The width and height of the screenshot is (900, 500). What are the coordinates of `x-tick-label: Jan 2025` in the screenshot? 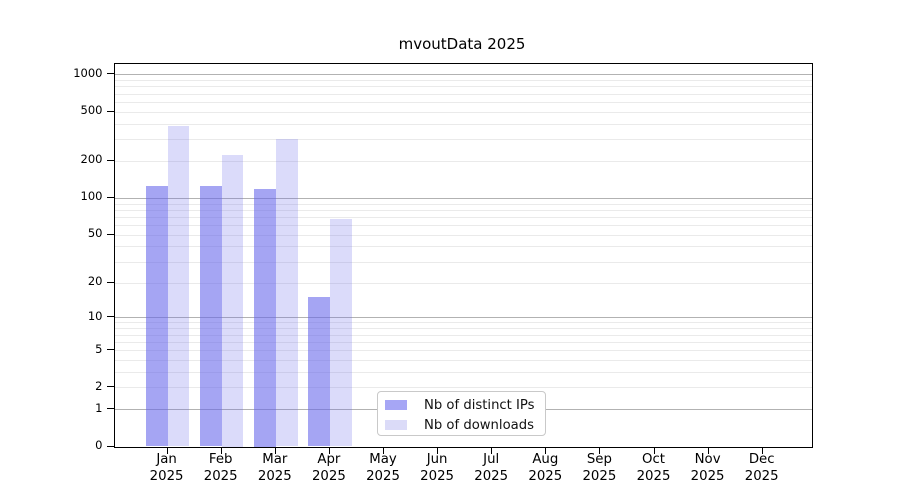 It's located at (167, 468).